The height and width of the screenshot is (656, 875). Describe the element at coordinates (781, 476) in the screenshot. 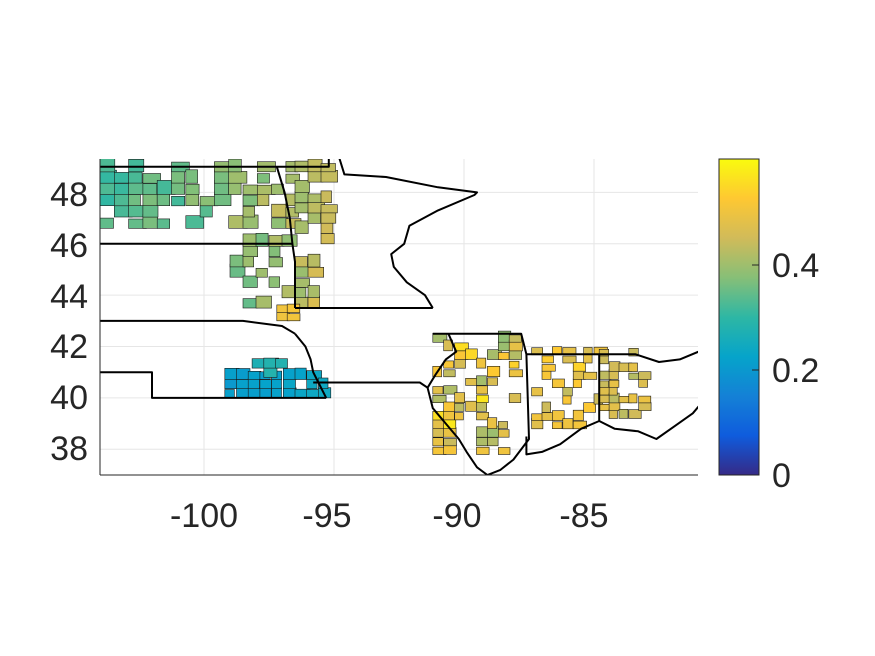

I see `colorbar-tick-label: 0` at that location.